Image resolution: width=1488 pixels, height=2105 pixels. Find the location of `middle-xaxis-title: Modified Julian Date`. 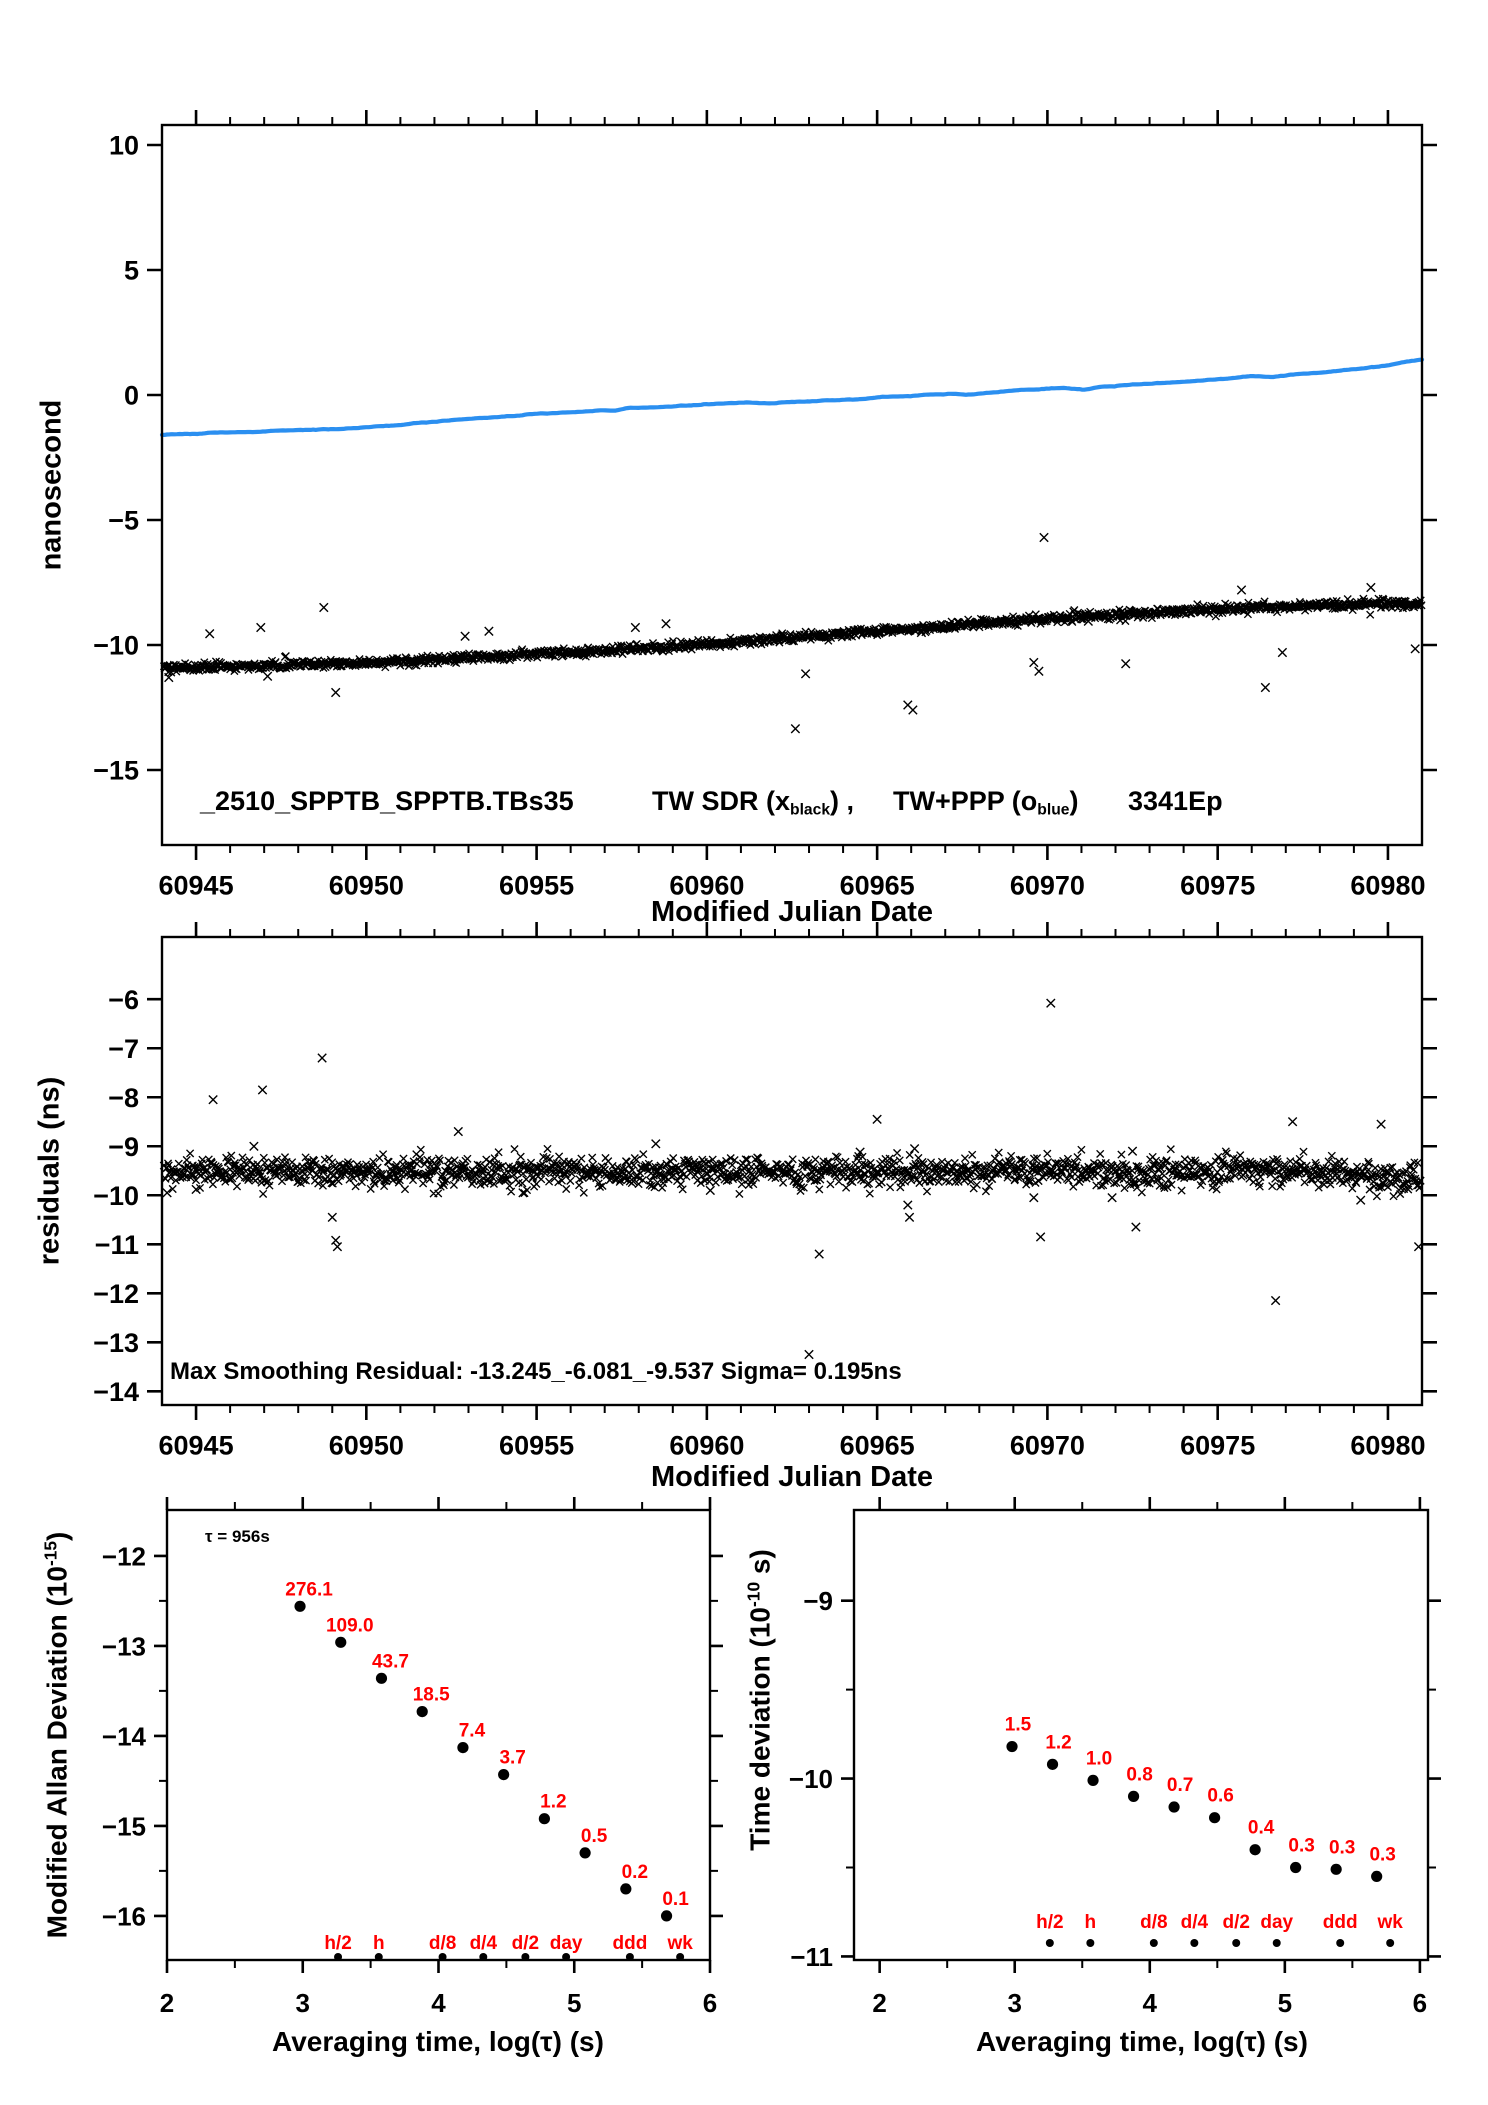

middle-xaxis-title: Modified Julian Date is located at coordinates (792, 1477).